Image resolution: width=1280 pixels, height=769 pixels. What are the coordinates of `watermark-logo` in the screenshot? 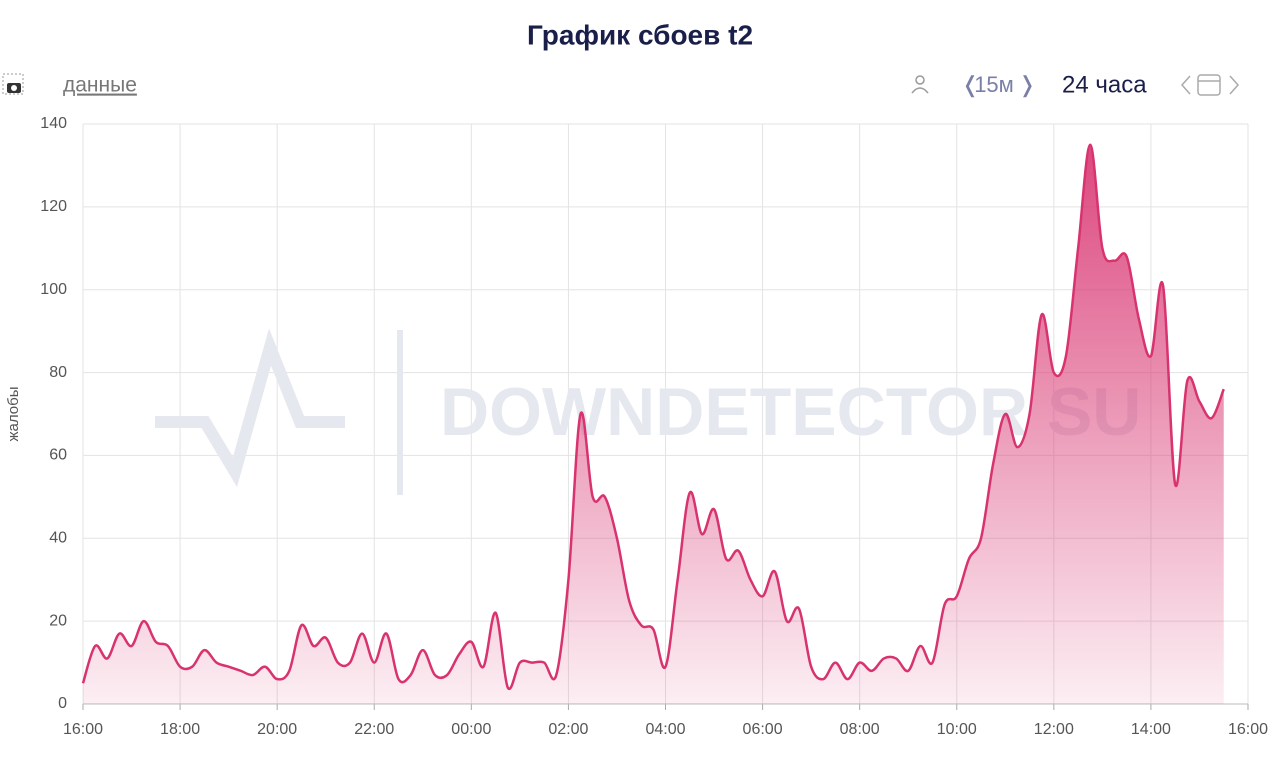 It's located at (279, 411).